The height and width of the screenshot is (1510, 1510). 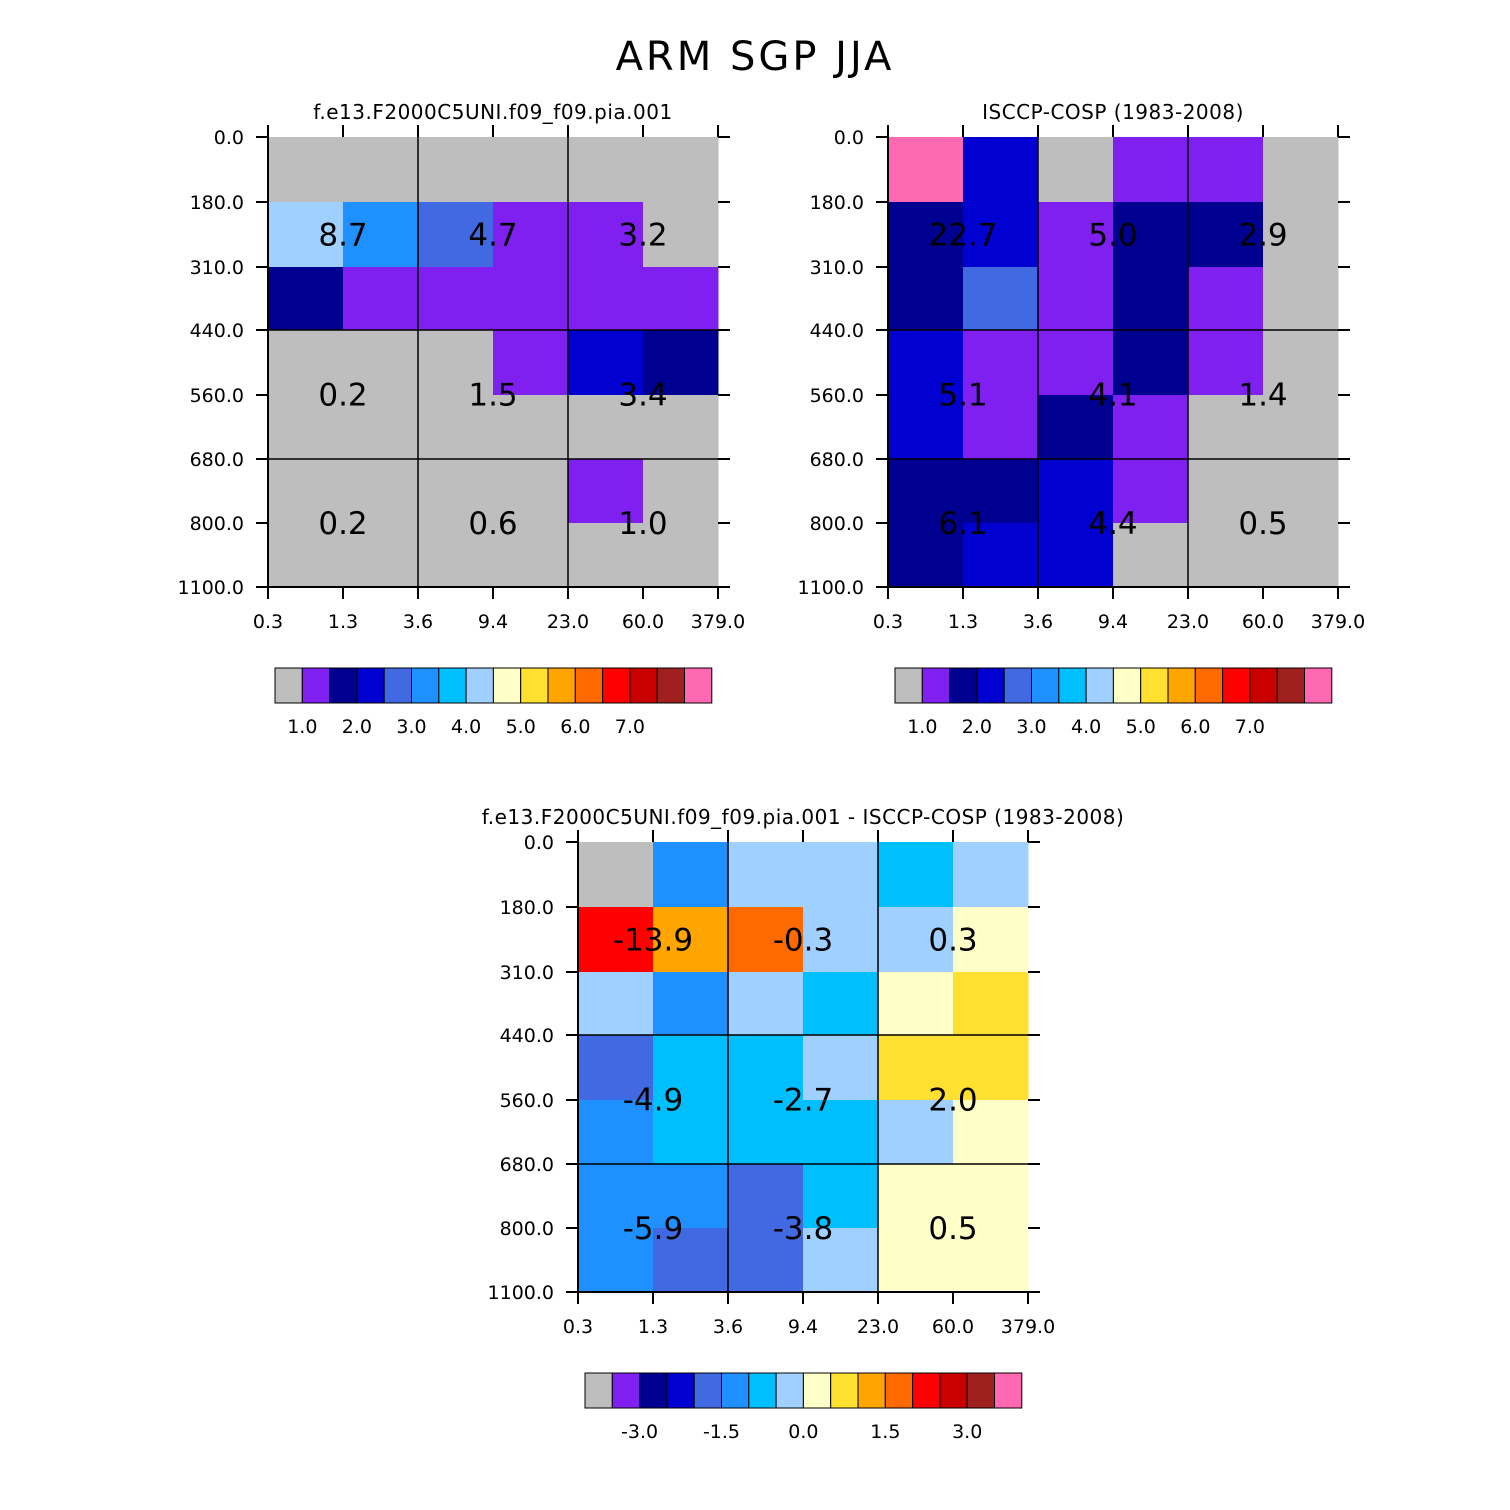 I want to click on y-tick-label: 440.0, so click(x=217, y=331).